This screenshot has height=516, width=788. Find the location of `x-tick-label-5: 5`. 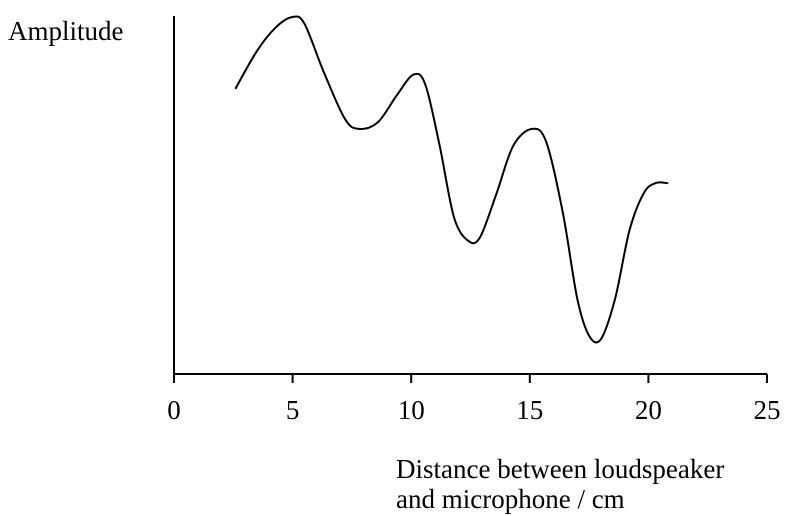

x-tick-label-5: 5 is located at coordinates (293, 410).